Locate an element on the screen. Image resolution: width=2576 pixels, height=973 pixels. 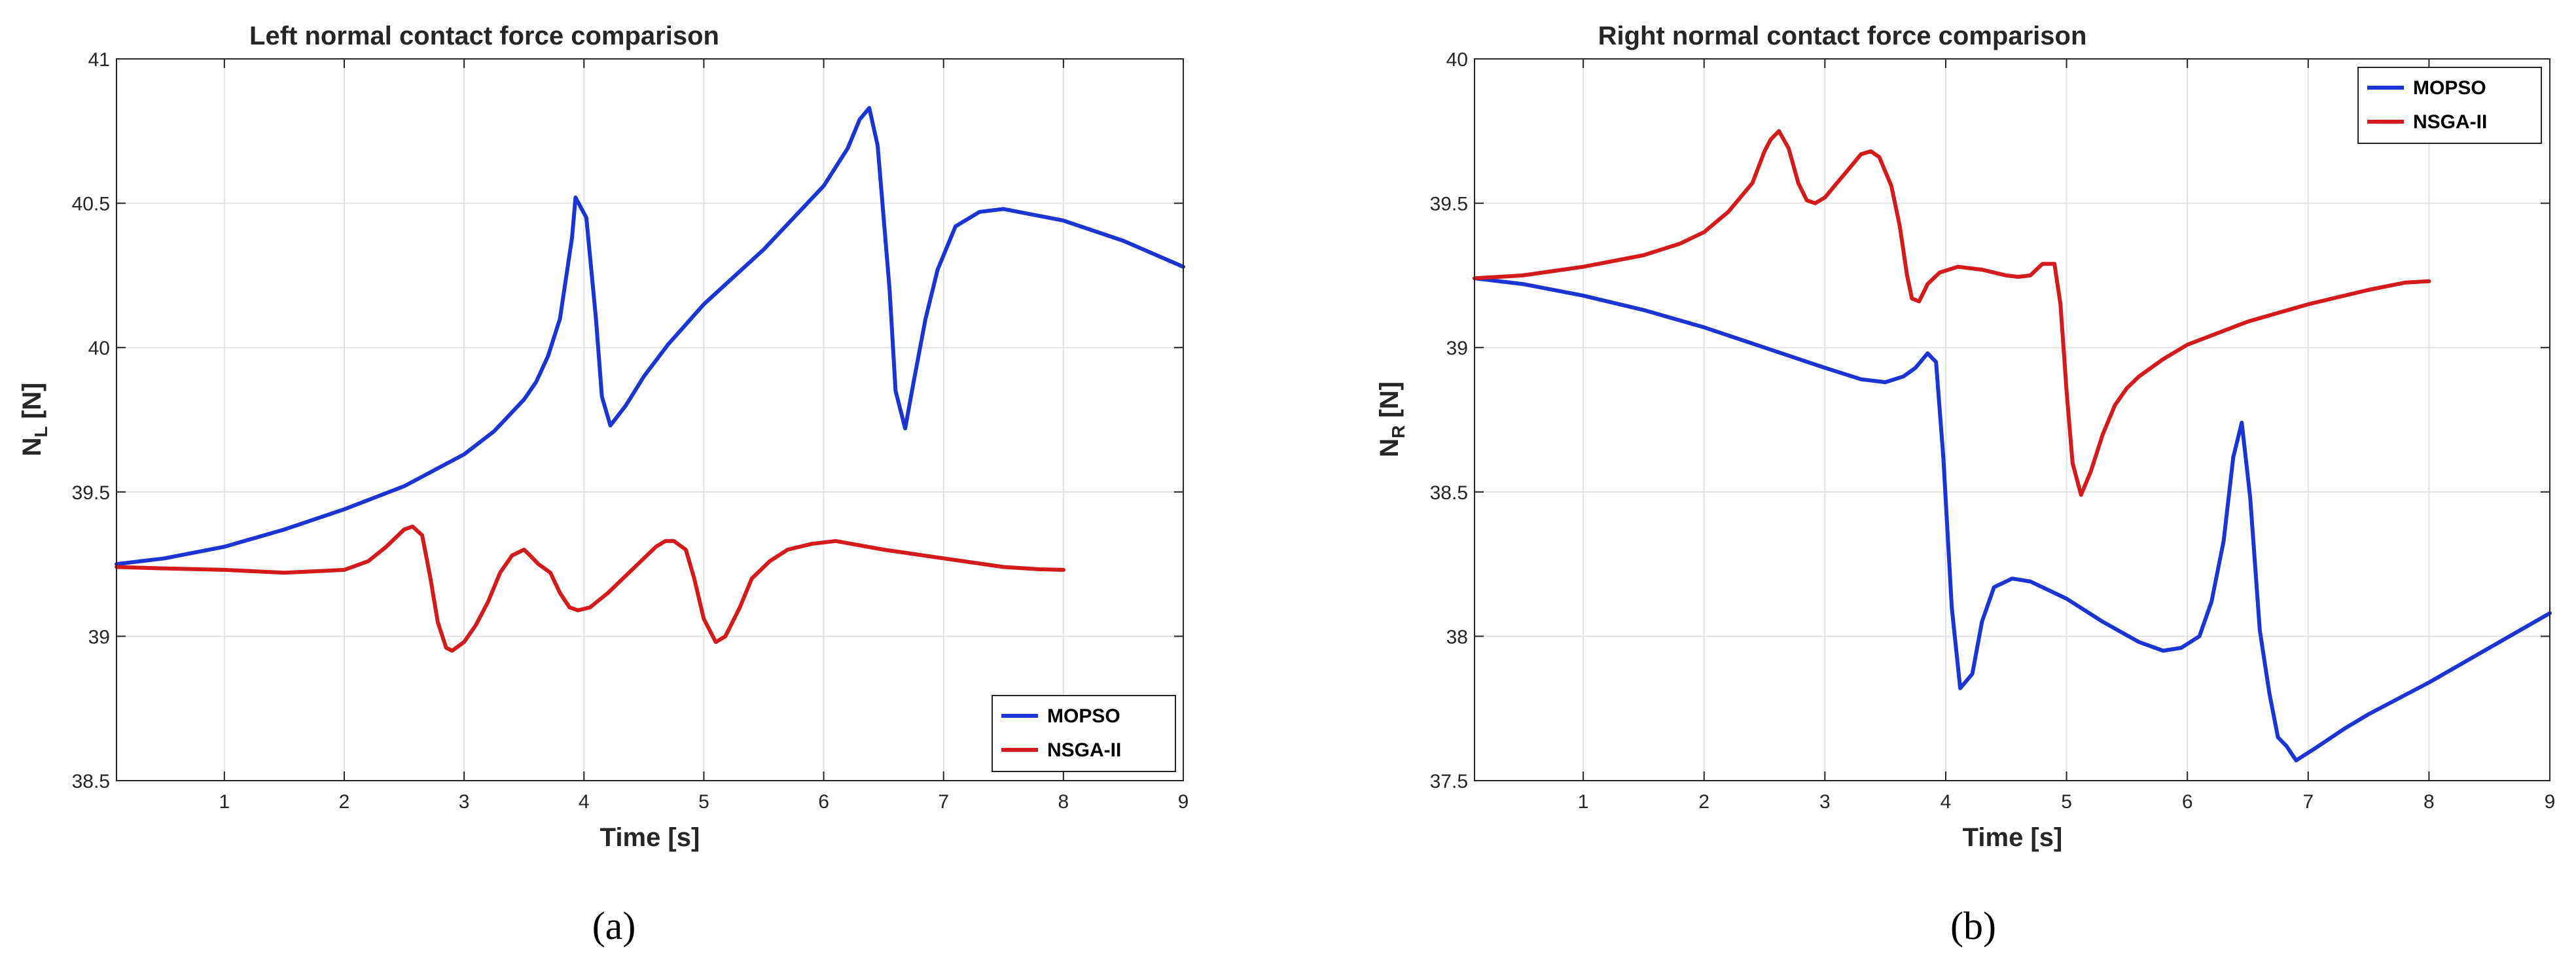
chart-title: Left normal contact force comparison is located at coordinates (484, 36).